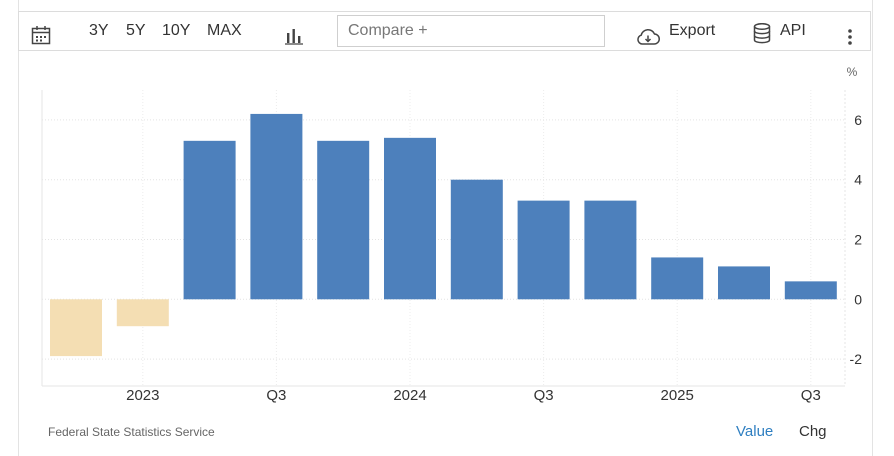 The height and width of the screenshot is (456, 894). What do you see at coordinates (856, 359) in the screenshot?
I see `y-tick-label: -2` at bounding box center [856, 359].